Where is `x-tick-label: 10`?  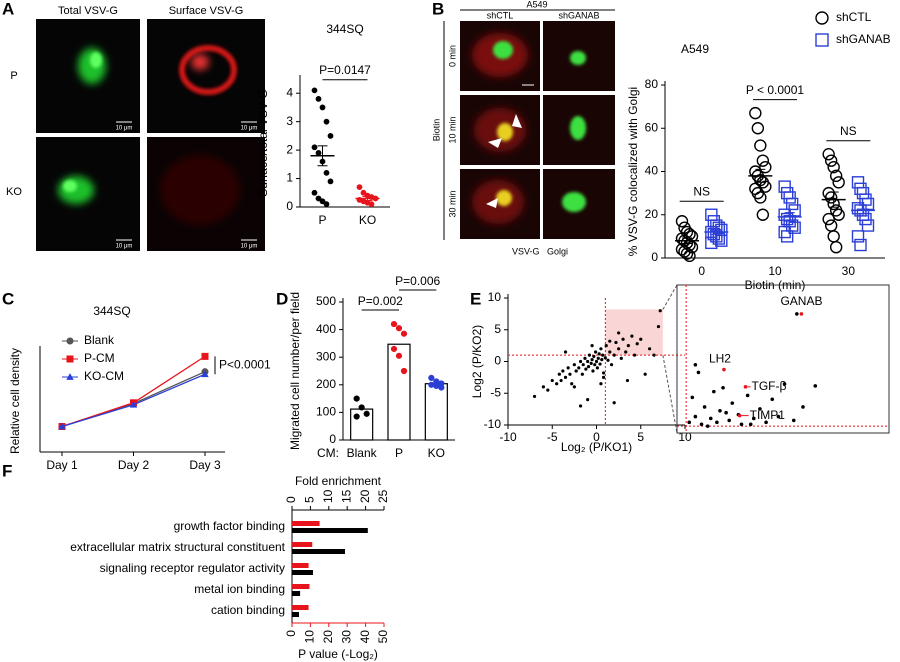 x-tick-label: 10 is located at coordinates (328, 496).